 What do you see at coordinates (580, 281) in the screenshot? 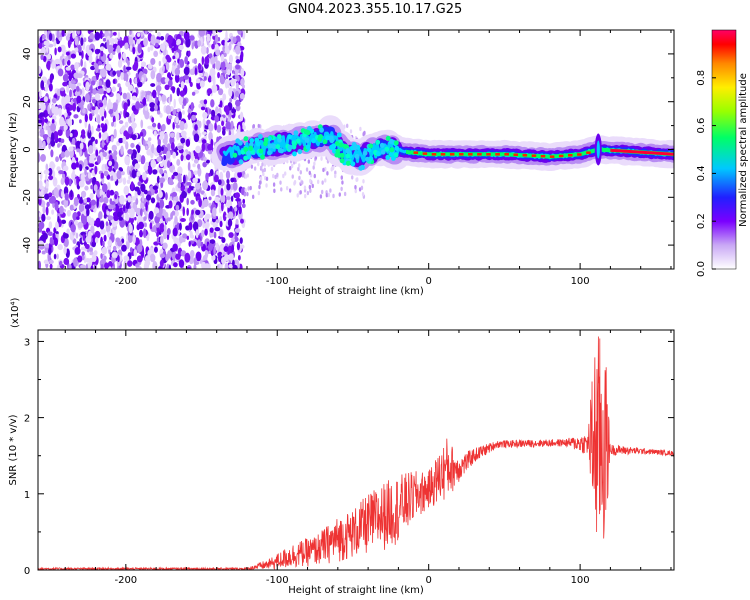
I see `spectrogram-x-tick-label: 100` at bounding box center [580, 281].